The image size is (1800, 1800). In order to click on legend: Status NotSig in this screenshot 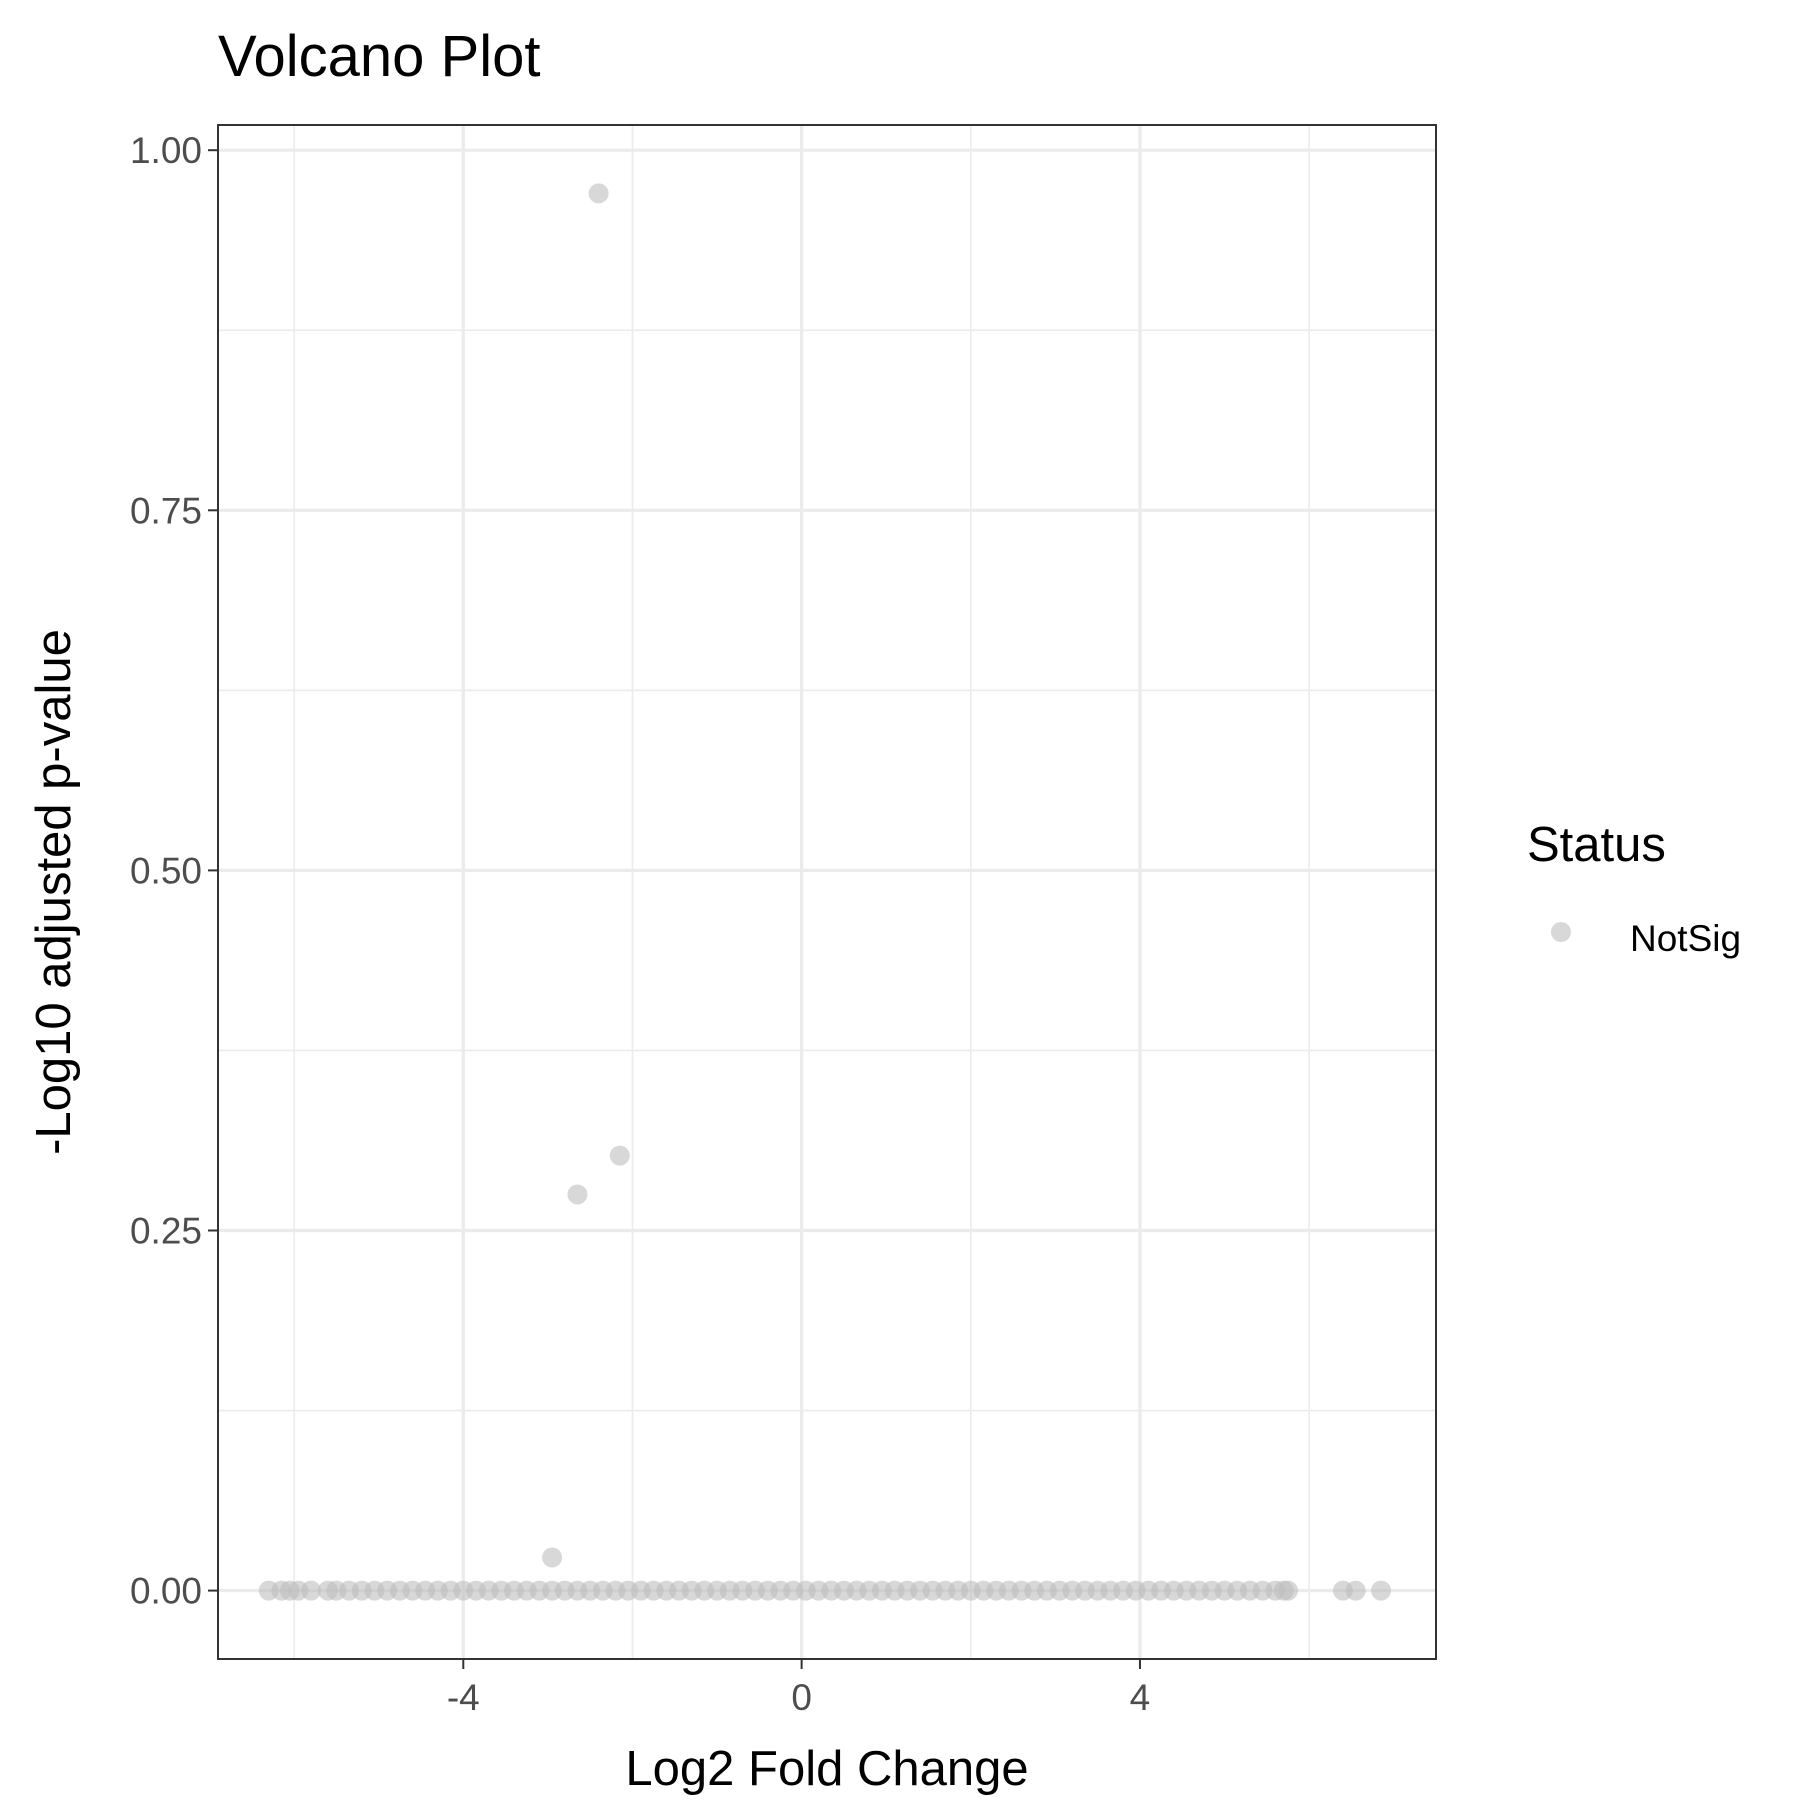, I will do `click(1634, 888)`.